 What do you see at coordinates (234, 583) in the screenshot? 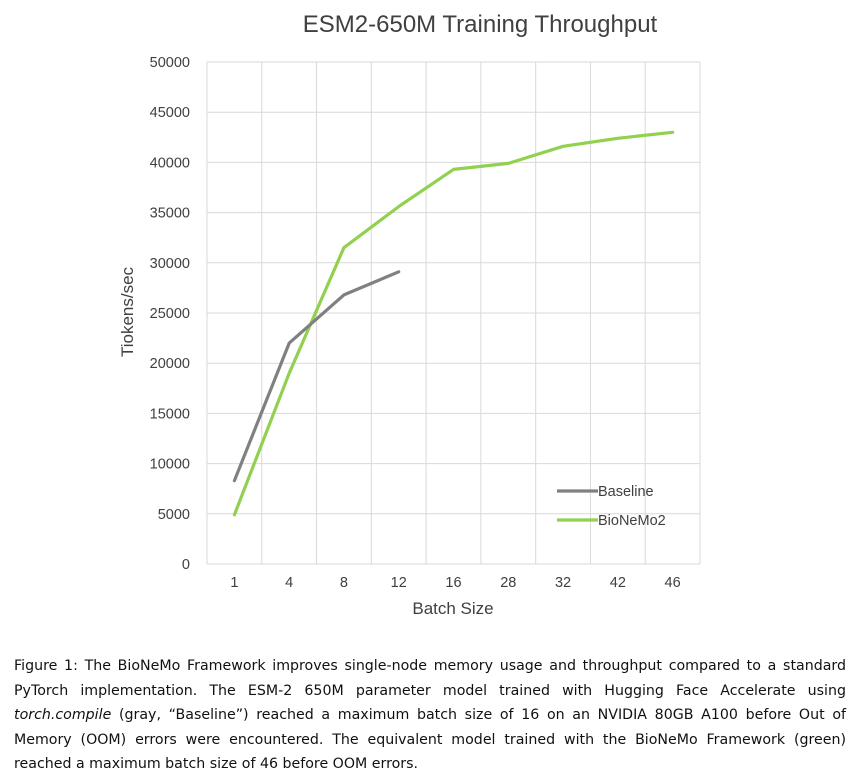
I see `x-tick-label: 1` at bounding box center [234, 583].